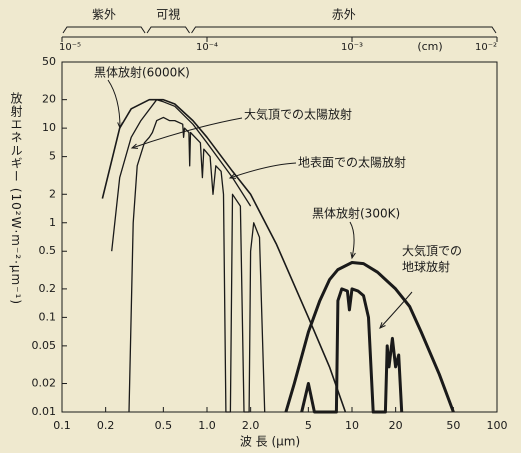  Describe the element at coordinates (52, 193) in the screenshot. I see `y-tick-label: 2` at that location.